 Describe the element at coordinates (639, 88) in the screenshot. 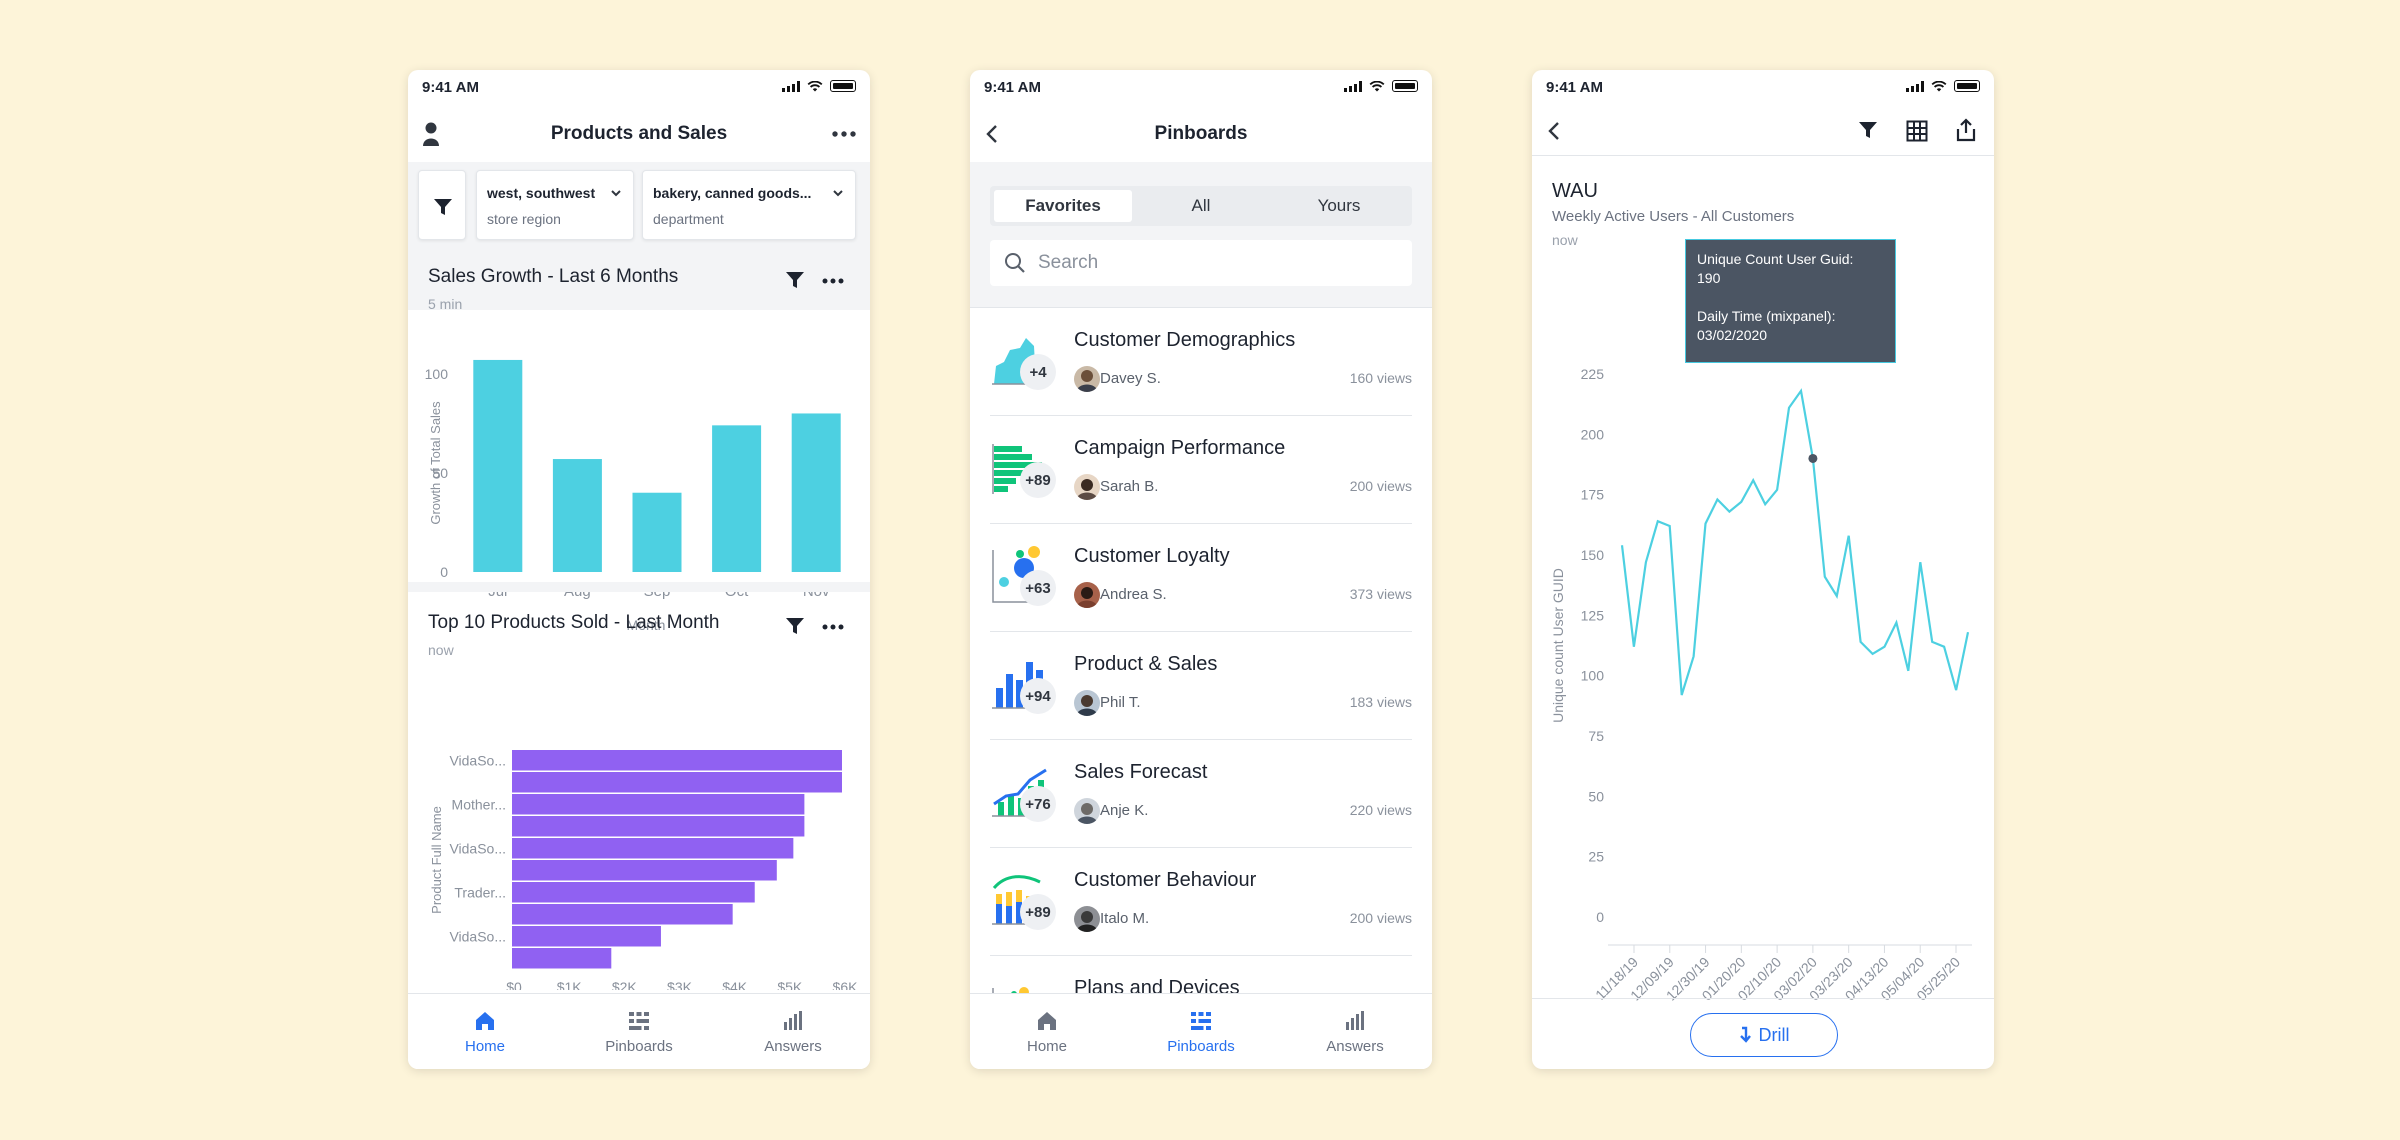

I see `status-bar: 9:41 AM` at that location.